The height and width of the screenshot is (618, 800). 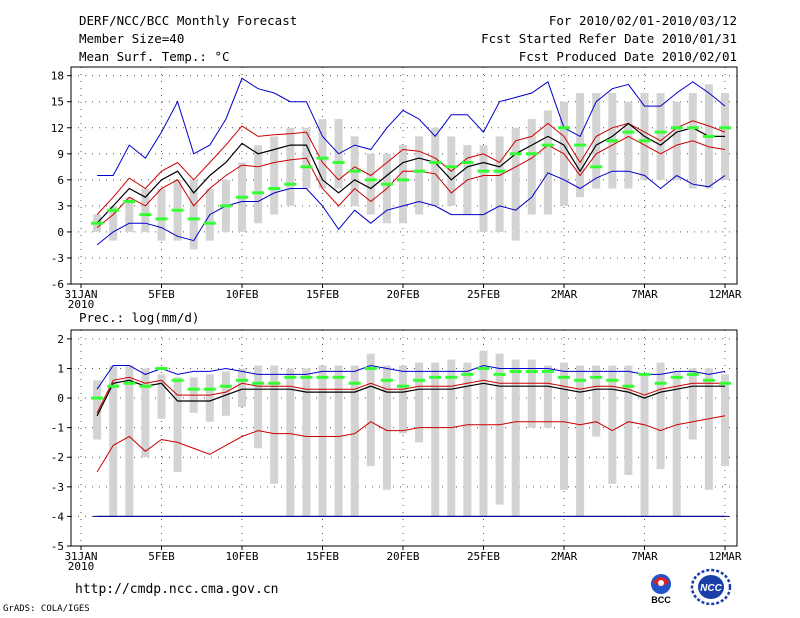 What do you see at coordinates (58, 516) in the screenshot?
I see `prec-ytick-label: -4` at bounding box center [58, 516].